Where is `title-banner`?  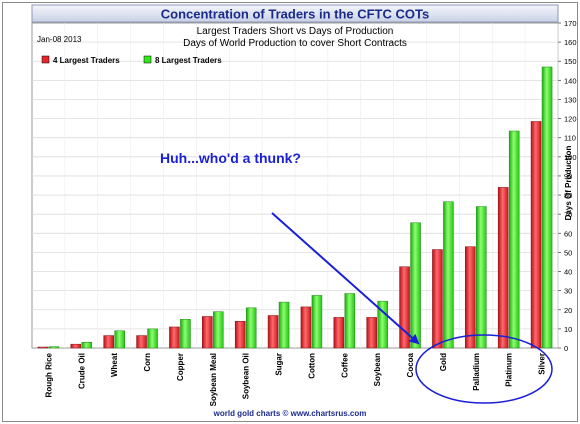
title-banner is located at coordinates (295, 13).